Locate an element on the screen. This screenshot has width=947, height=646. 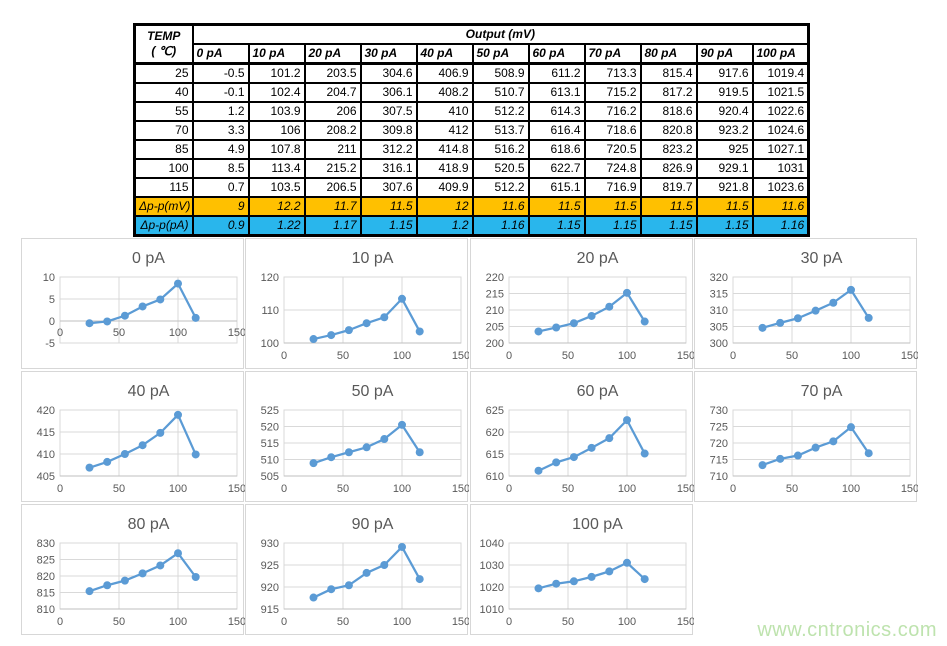
y-tick-label: 610 is located at coordinates (495, 477).